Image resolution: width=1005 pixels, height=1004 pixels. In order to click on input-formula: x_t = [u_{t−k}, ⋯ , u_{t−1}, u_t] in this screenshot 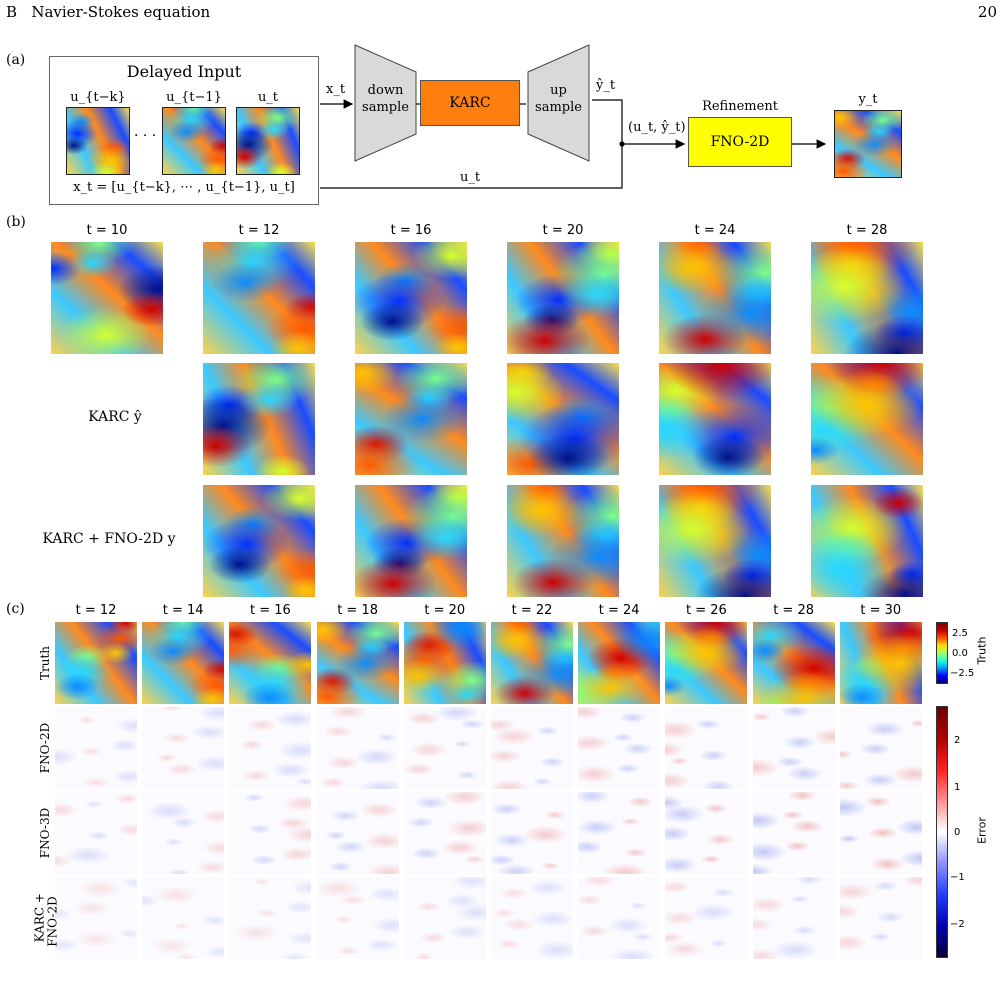, I will do `click(184, 187)`.